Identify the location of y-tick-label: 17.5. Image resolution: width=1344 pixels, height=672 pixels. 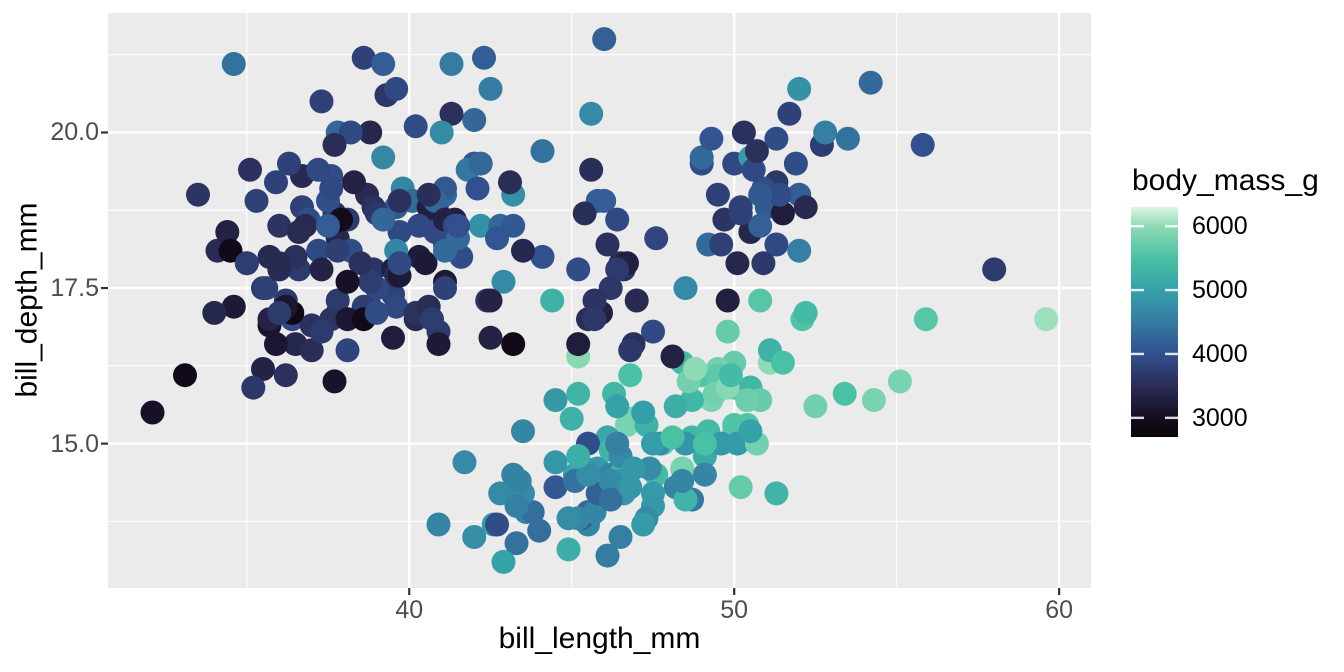
(74, 288).